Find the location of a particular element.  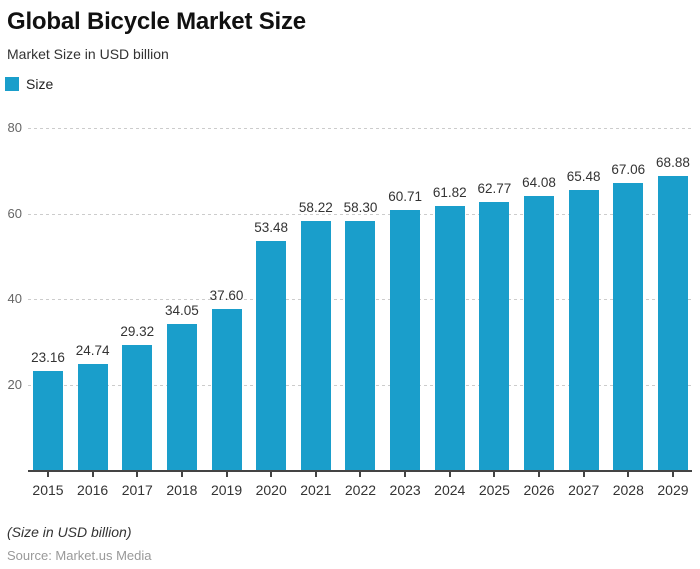

bar-value-label: 62.77 is located at coordinates (494, 188).